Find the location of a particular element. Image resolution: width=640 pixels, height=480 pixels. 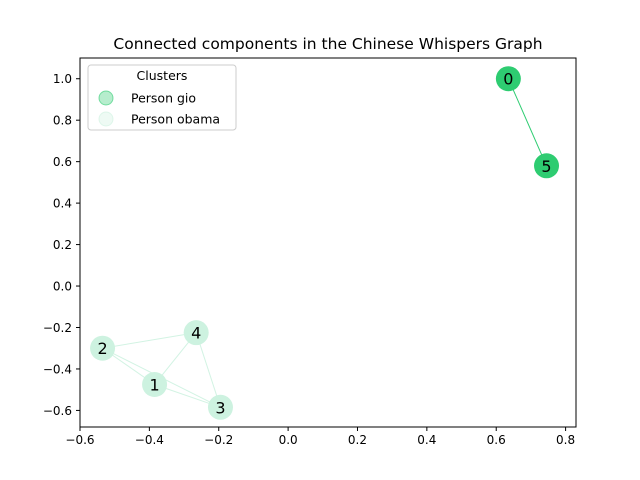

x-tick-label: −0.2 is located at coordinates (218, 440).